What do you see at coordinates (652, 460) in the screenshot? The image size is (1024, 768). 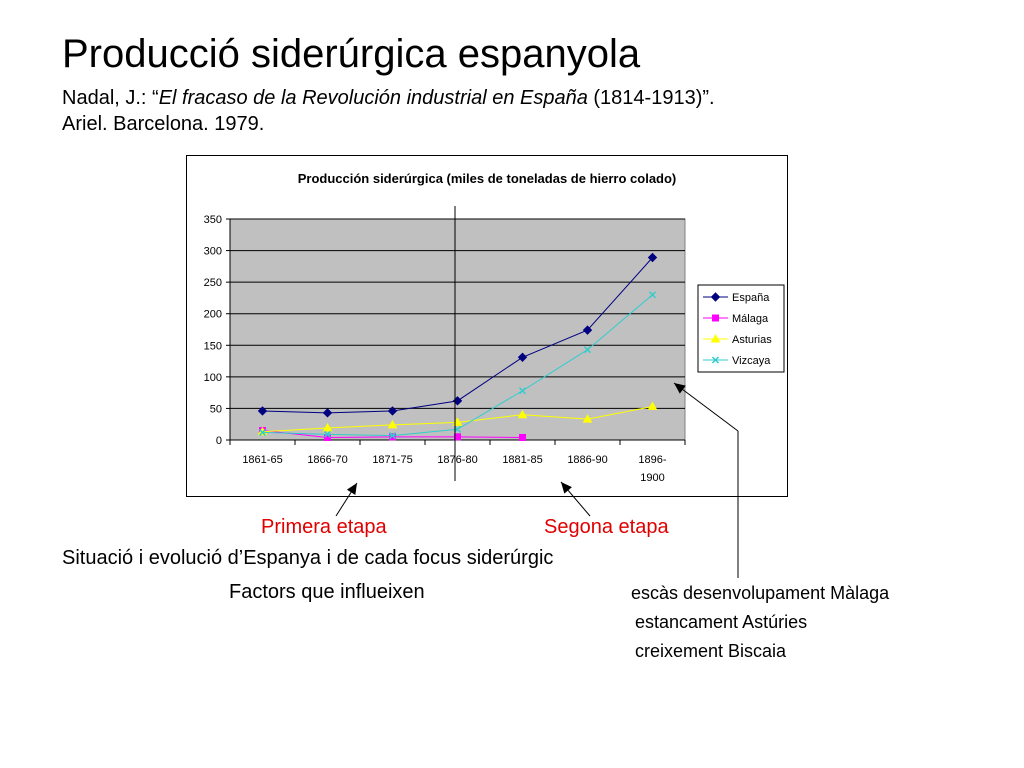 I see `x-tick-label: 1896-` at bounding box center [652, 460].